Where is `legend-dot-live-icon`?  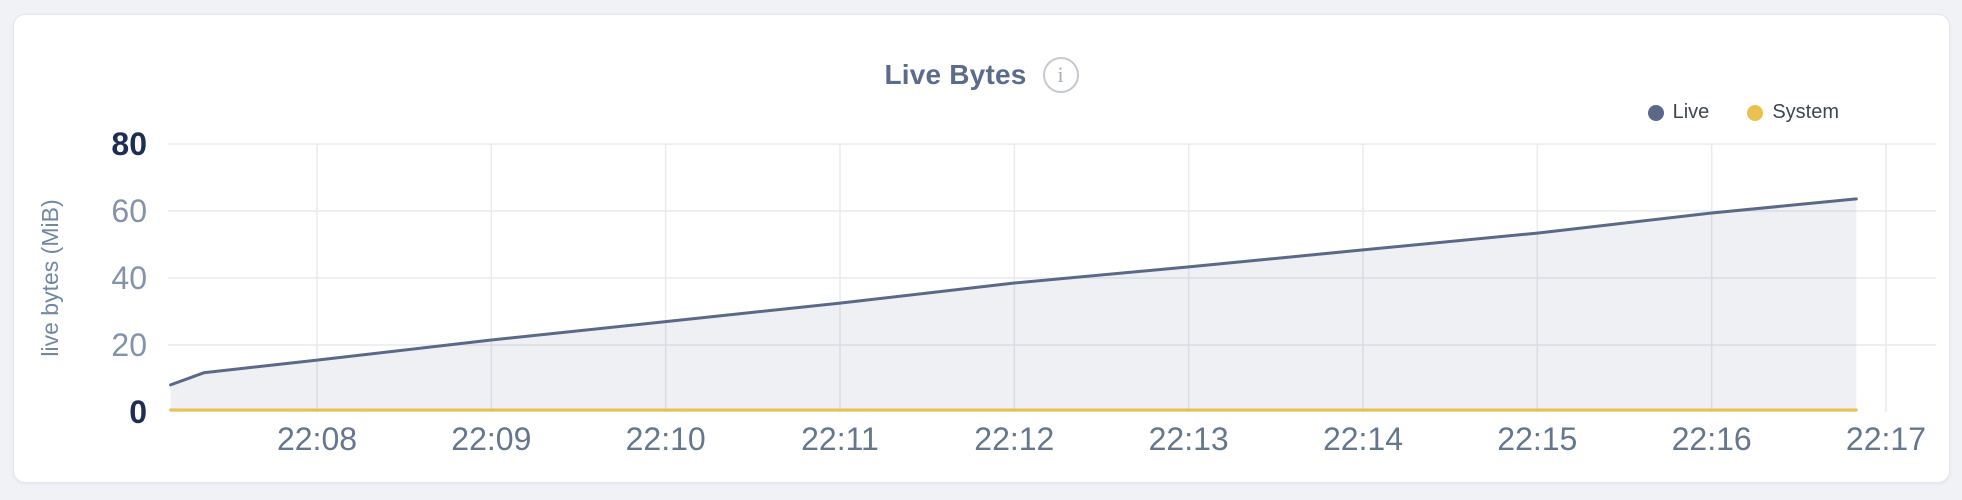 legend-dot-live-icon is located at coordinates (1655, 112).